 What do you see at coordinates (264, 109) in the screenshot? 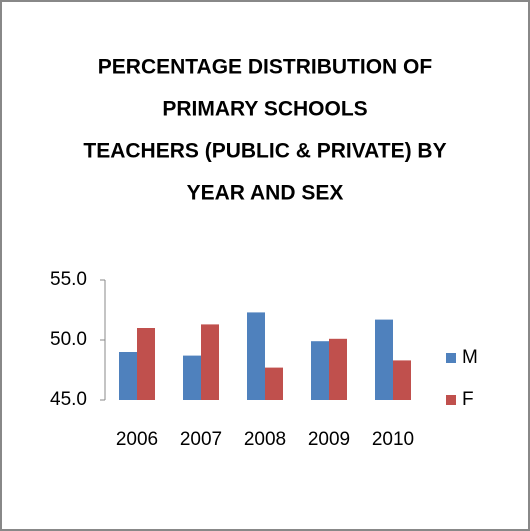
I see `chart-title: PRIMARY SCHOOLS` at bounding box center [264, 109].